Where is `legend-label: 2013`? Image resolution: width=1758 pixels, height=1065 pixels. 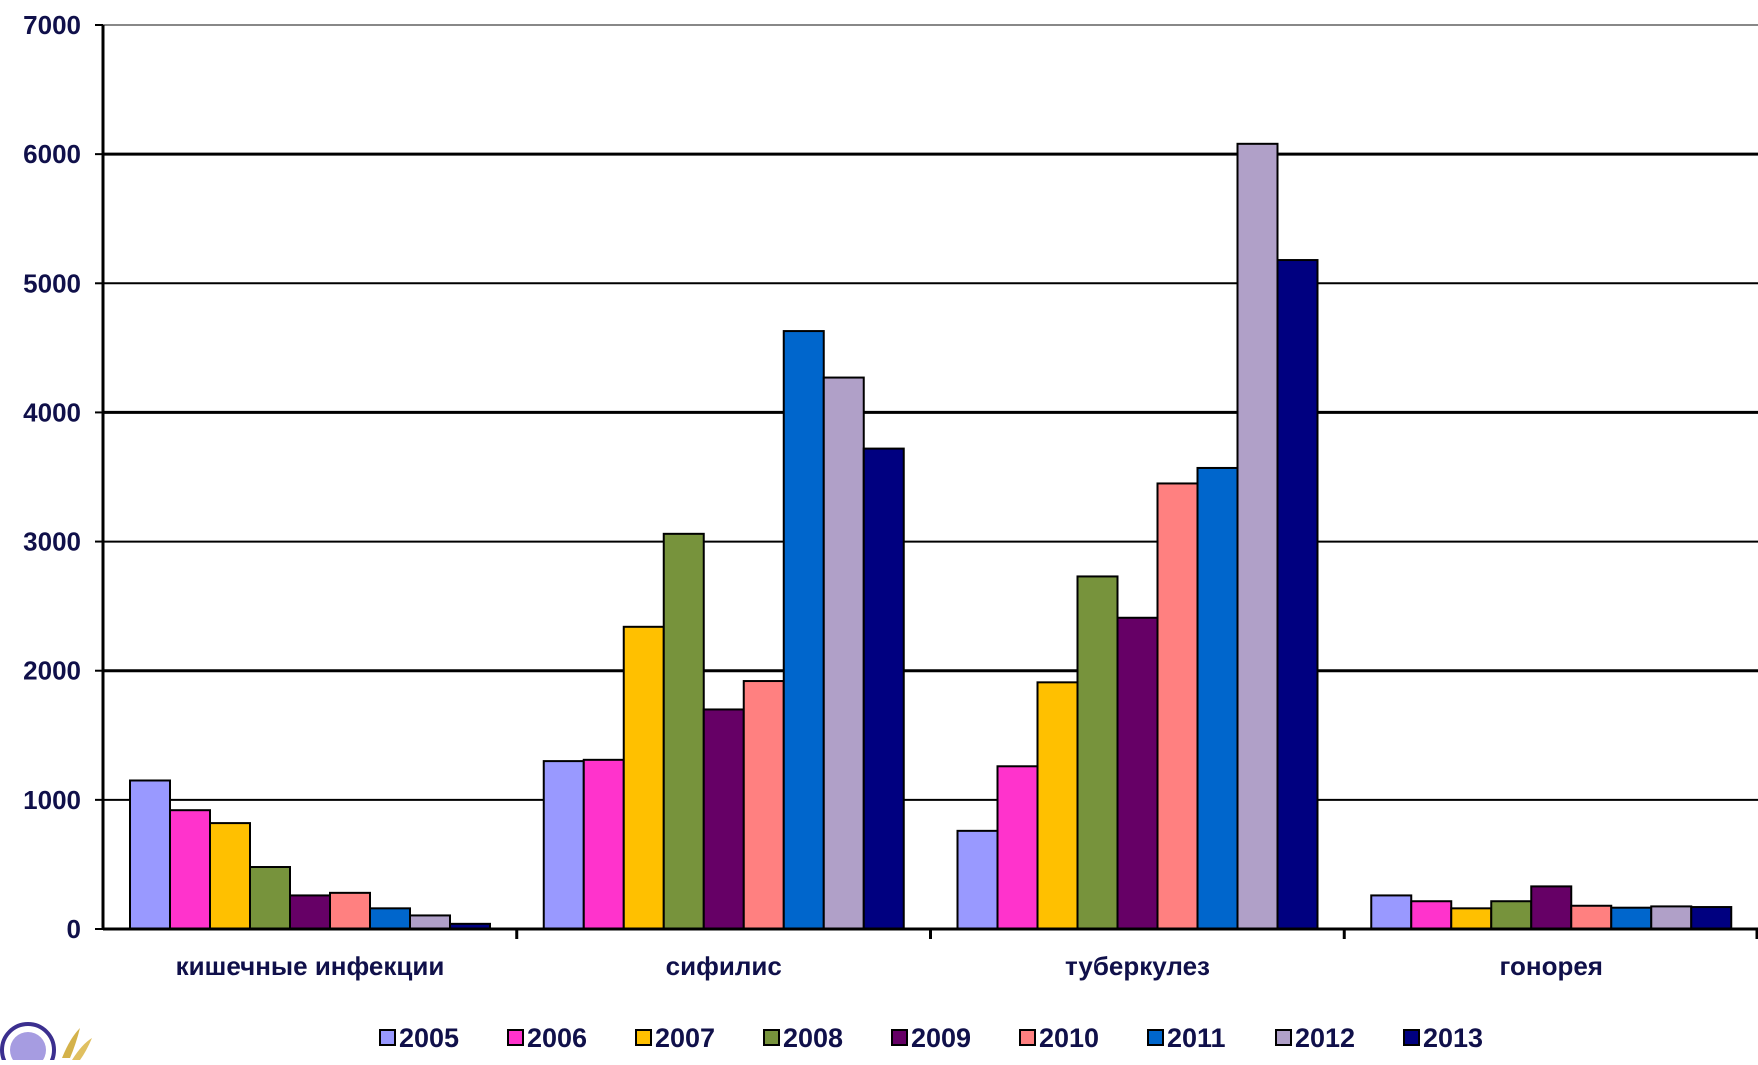
legend-label: 2013 is located at coordinates (1453, 1038).